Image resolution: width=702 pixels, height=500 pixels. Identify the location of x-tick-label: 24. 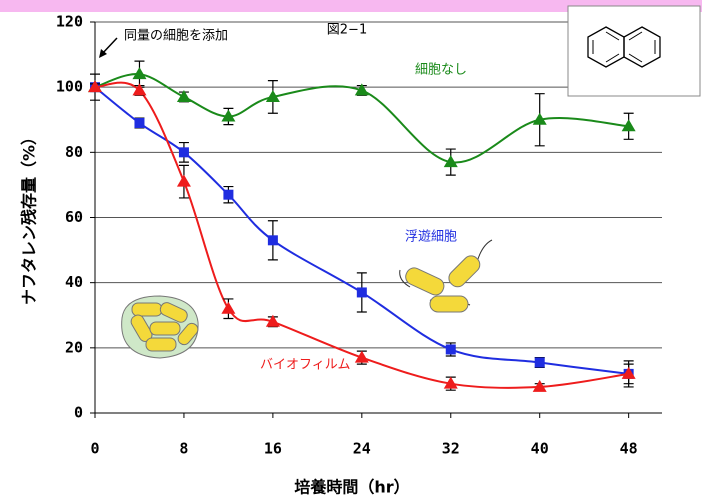
(362, 449).